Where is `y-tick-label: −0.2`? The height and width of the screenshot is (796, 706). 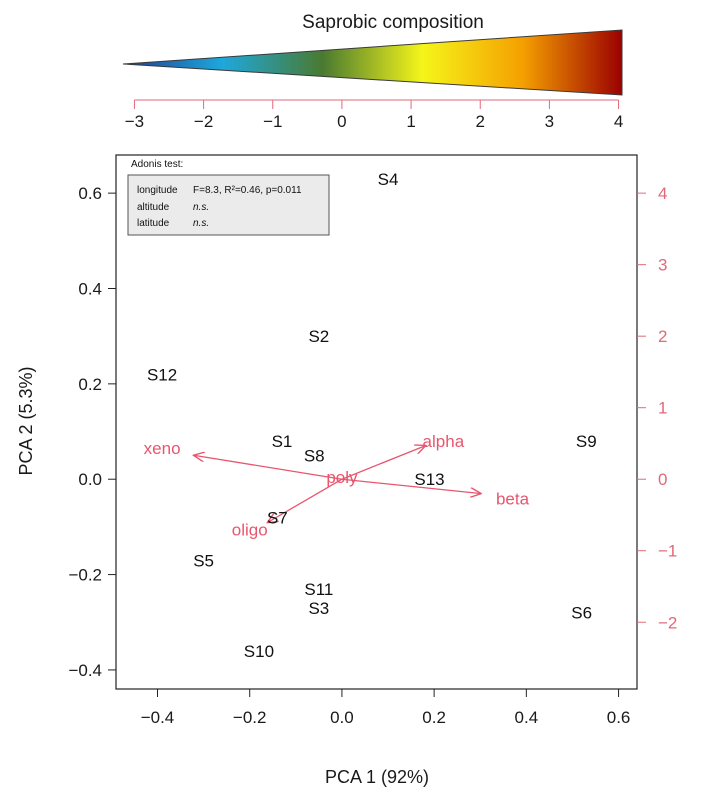 y-tick-label: −0.2 is located at coordinates (85, 575).